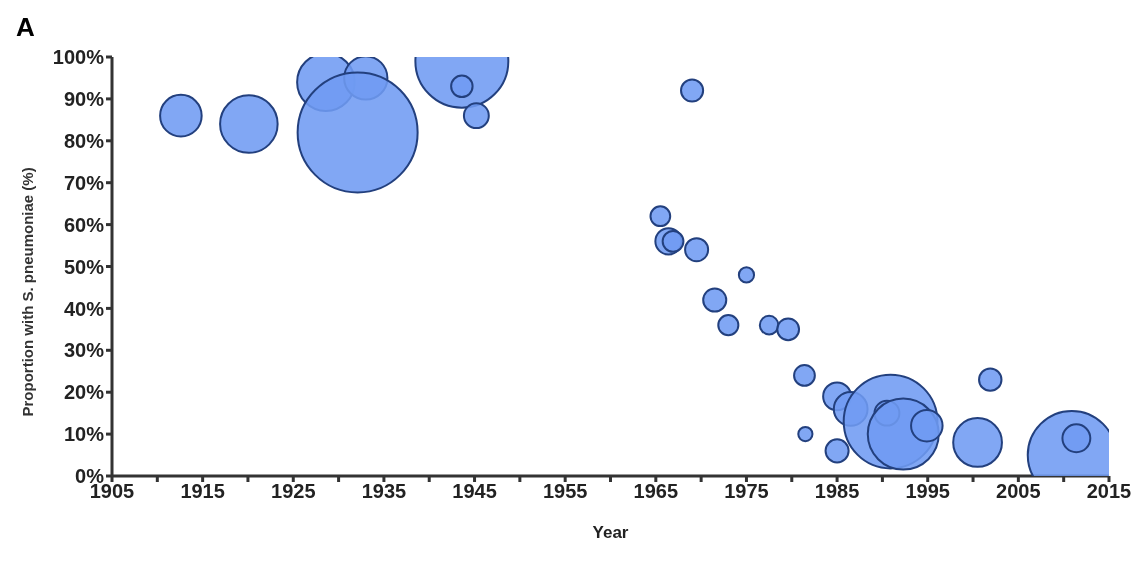  Describe the element at coordinates (84, 434) in the screenshot. I see `y-tick-label: 10%` at that location.